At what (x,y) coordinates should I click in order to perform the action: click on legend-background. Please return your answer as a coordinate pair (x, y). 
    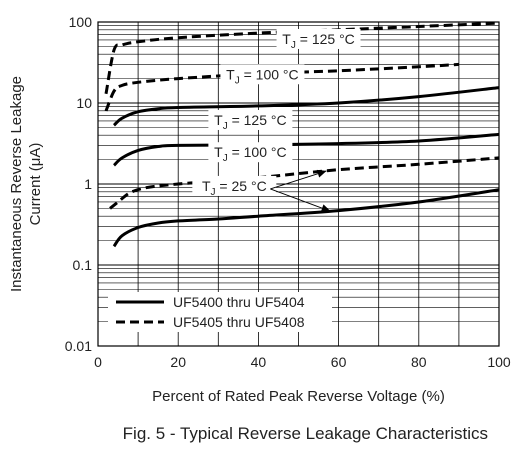
    Looking at the image, I should click on (220, 312).